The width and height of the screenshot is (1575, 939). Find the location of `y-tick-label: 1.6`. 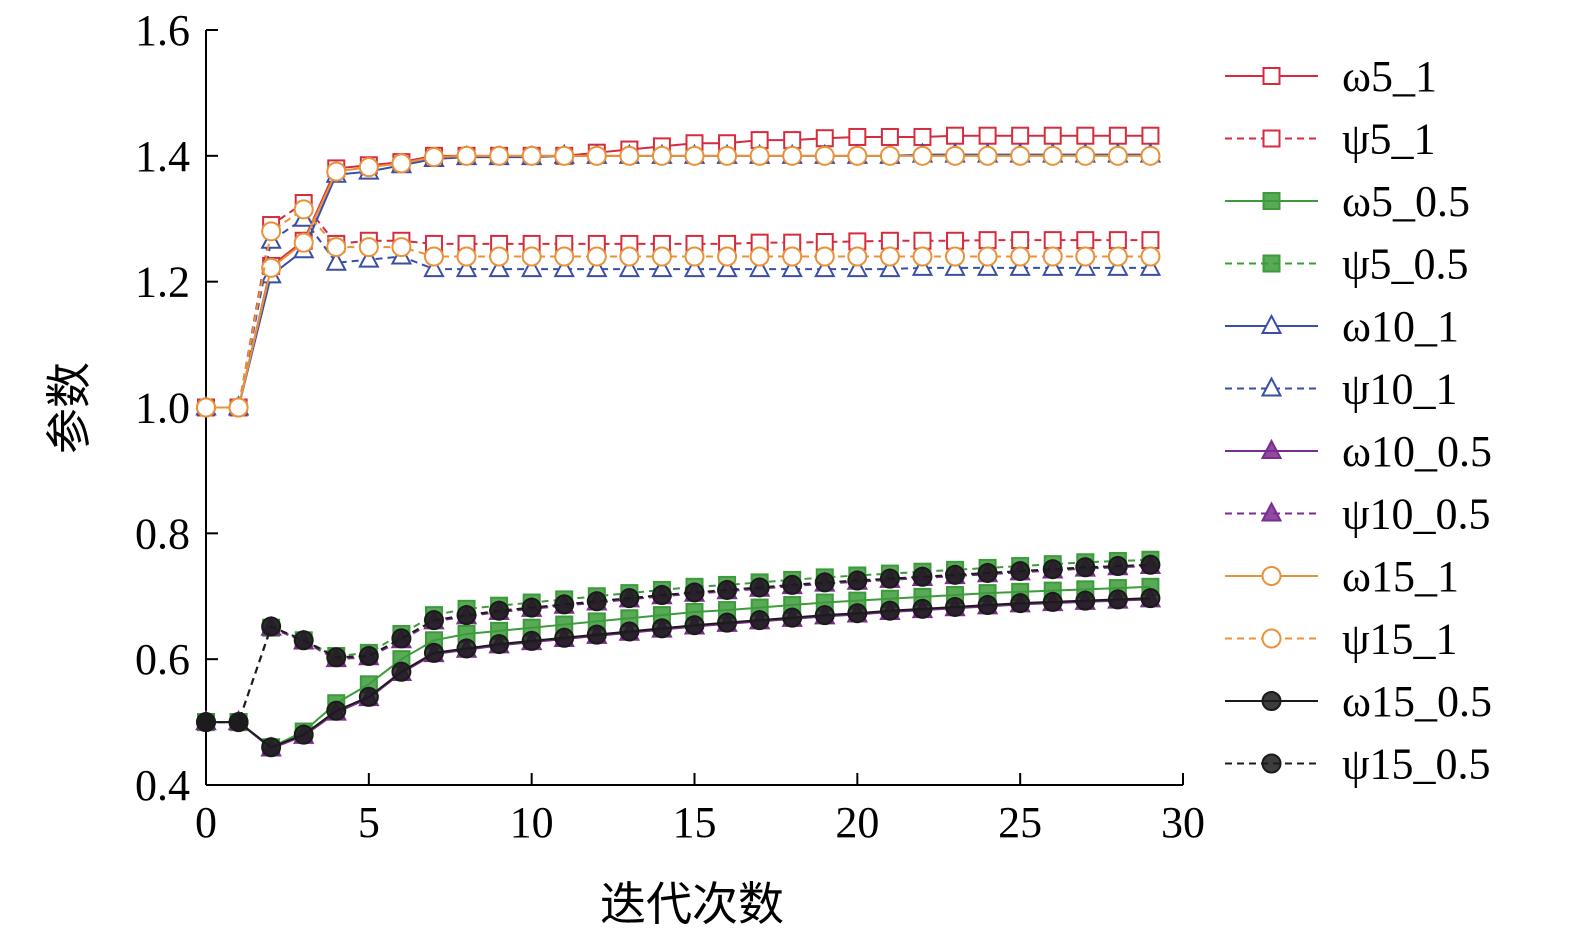

y-tick-label: 1.6 is located at coordinates (162, 30).